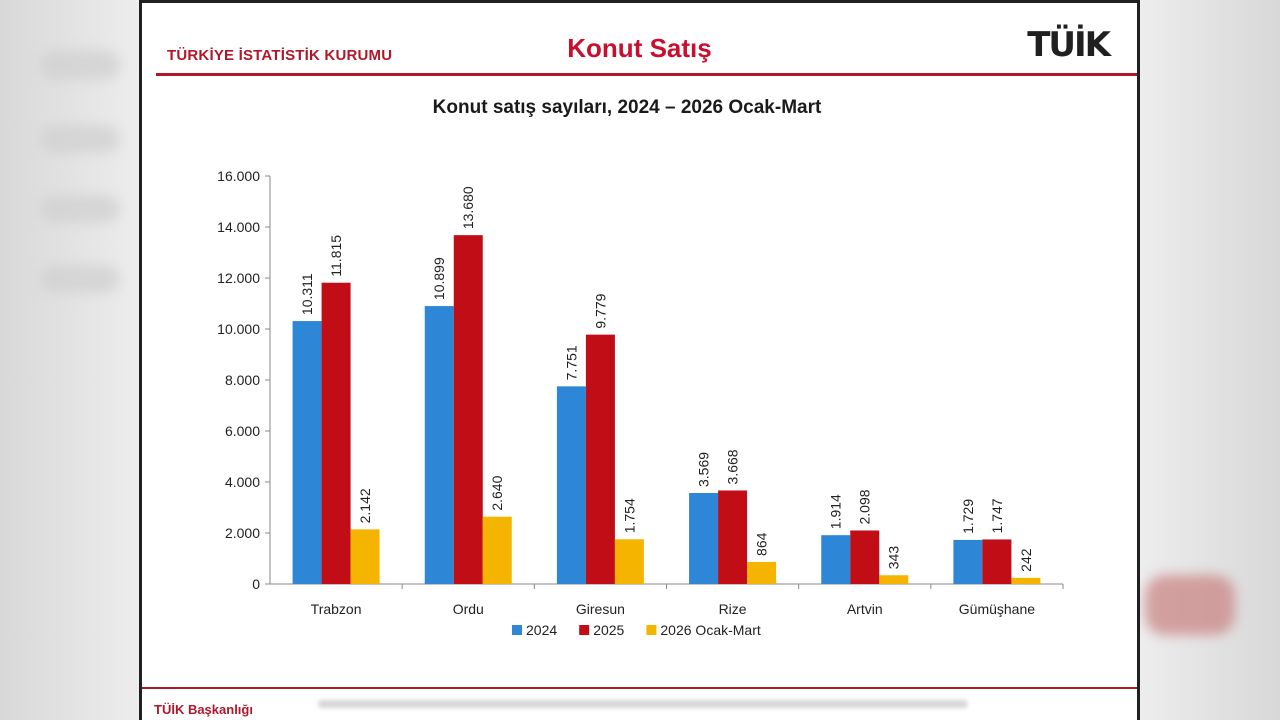 The height and width of the screenshot is (720, 1280). Describe the element at coordinates (242, 482) in the screenshot. I see `y-tick-label: 4.000` at that location.